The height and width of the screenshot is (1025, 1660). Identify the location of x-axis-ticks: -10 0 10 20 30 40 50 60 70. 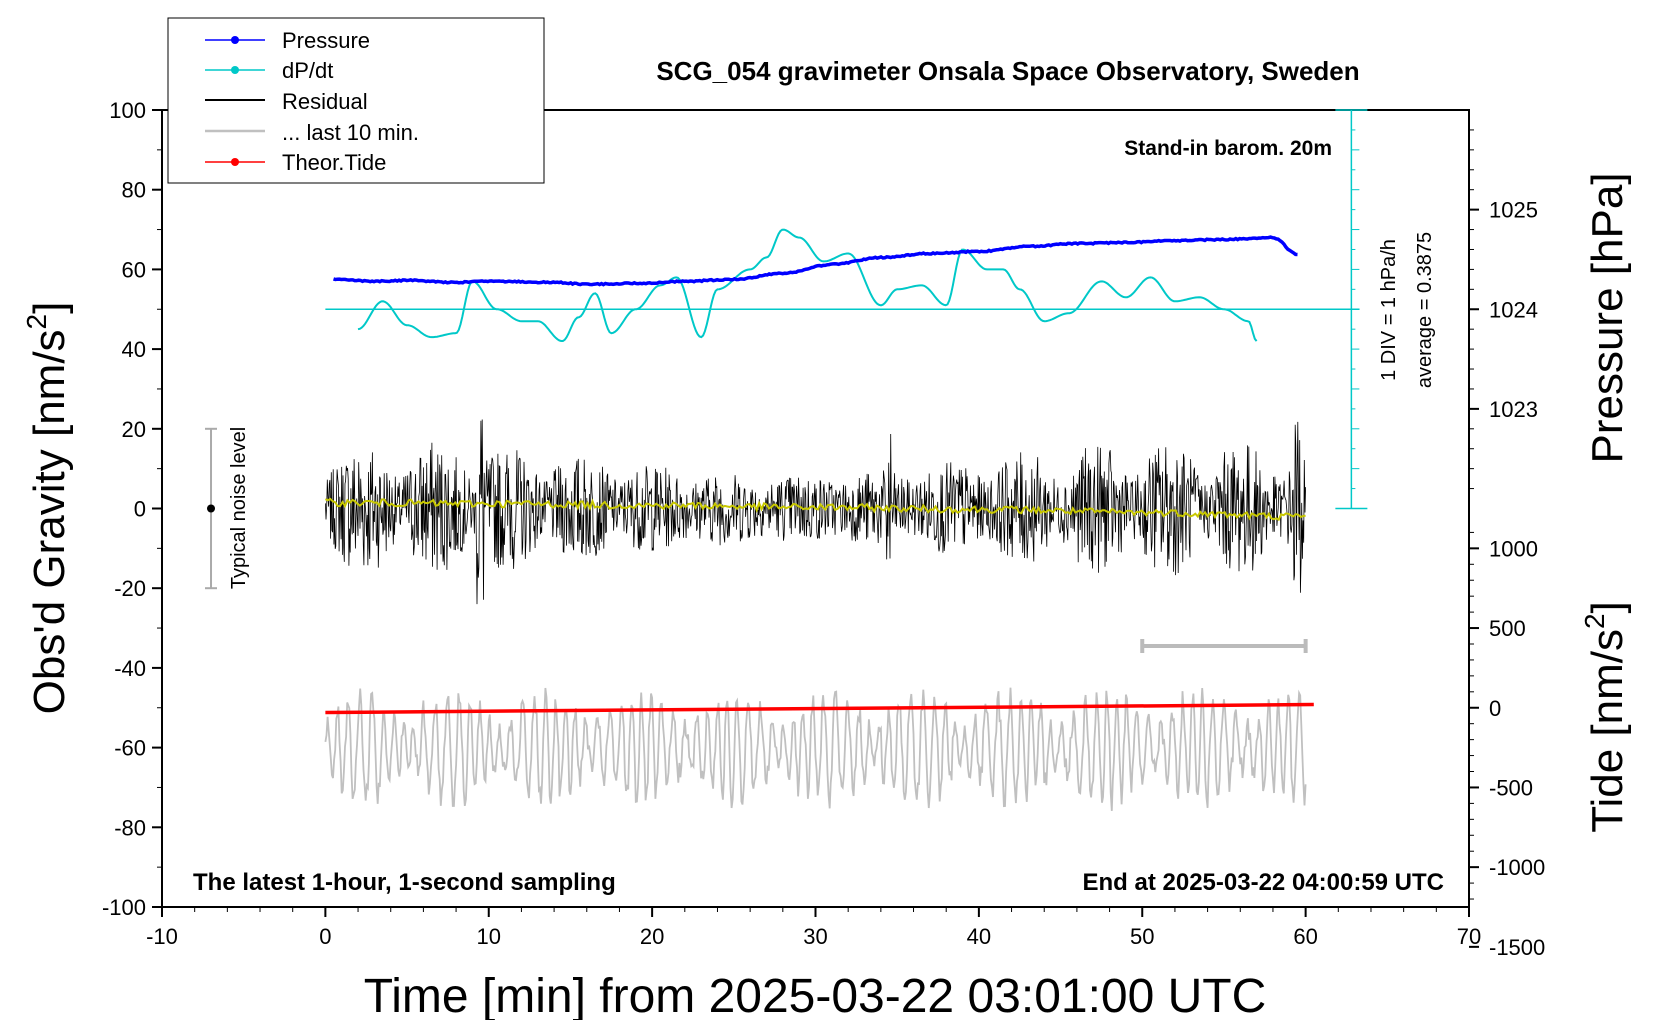
(813, 928).